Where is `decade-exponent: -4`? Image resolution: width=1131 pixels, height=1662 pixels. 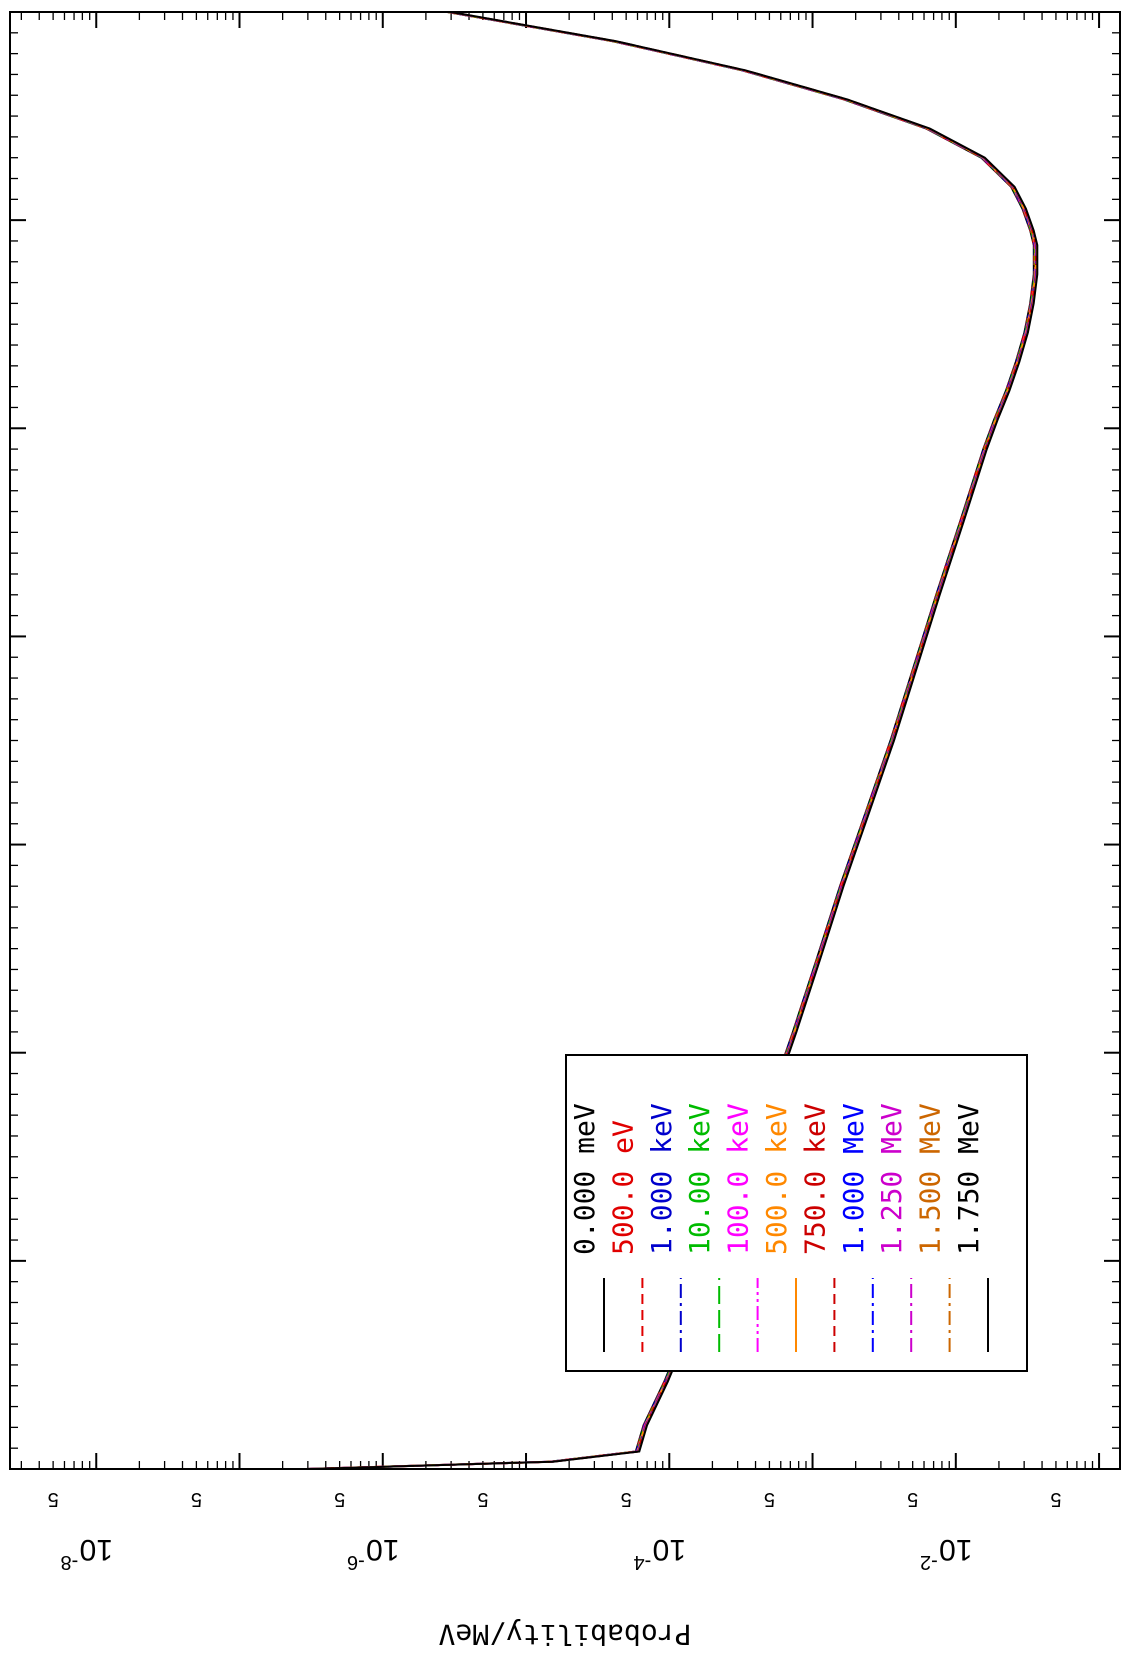 decade-exponent: -4 is located at coordinates (642, 1562).